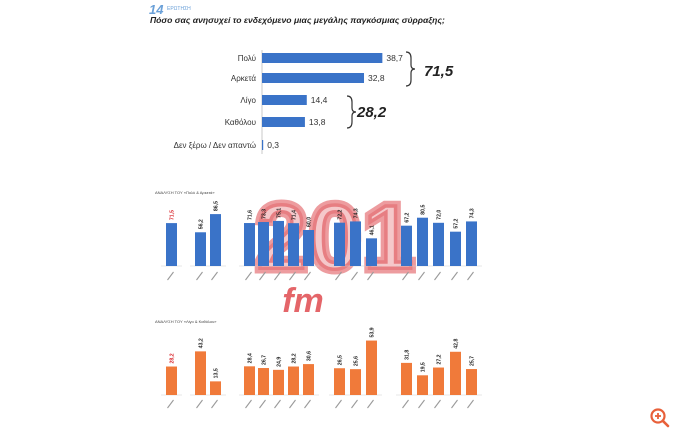  Describe the element at coordinates (240, 122) in the screenshot. I see `category-label: Καθόλου` at that location.